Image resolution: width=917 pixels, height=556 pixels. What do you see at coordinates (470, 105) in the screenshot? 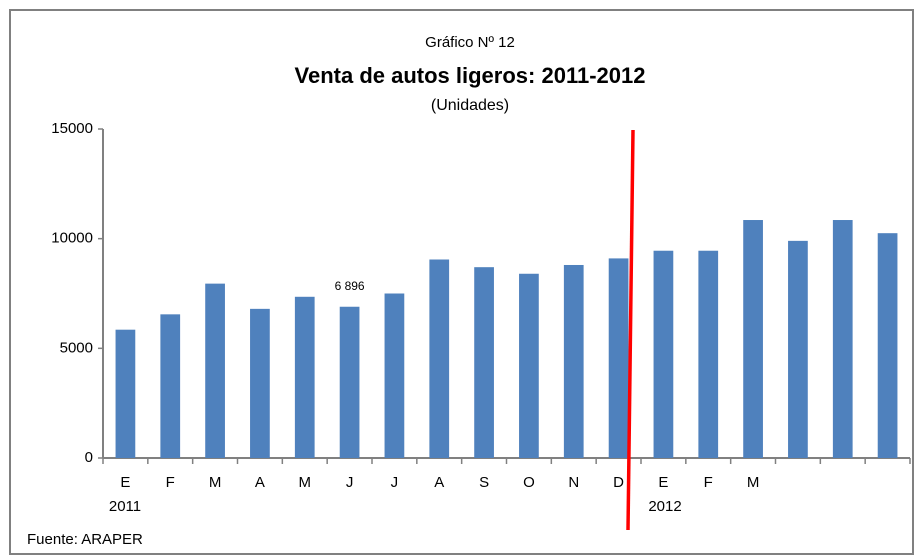
I see `chart-subtitle: (Unidades)` at bounding box center [470, 105].